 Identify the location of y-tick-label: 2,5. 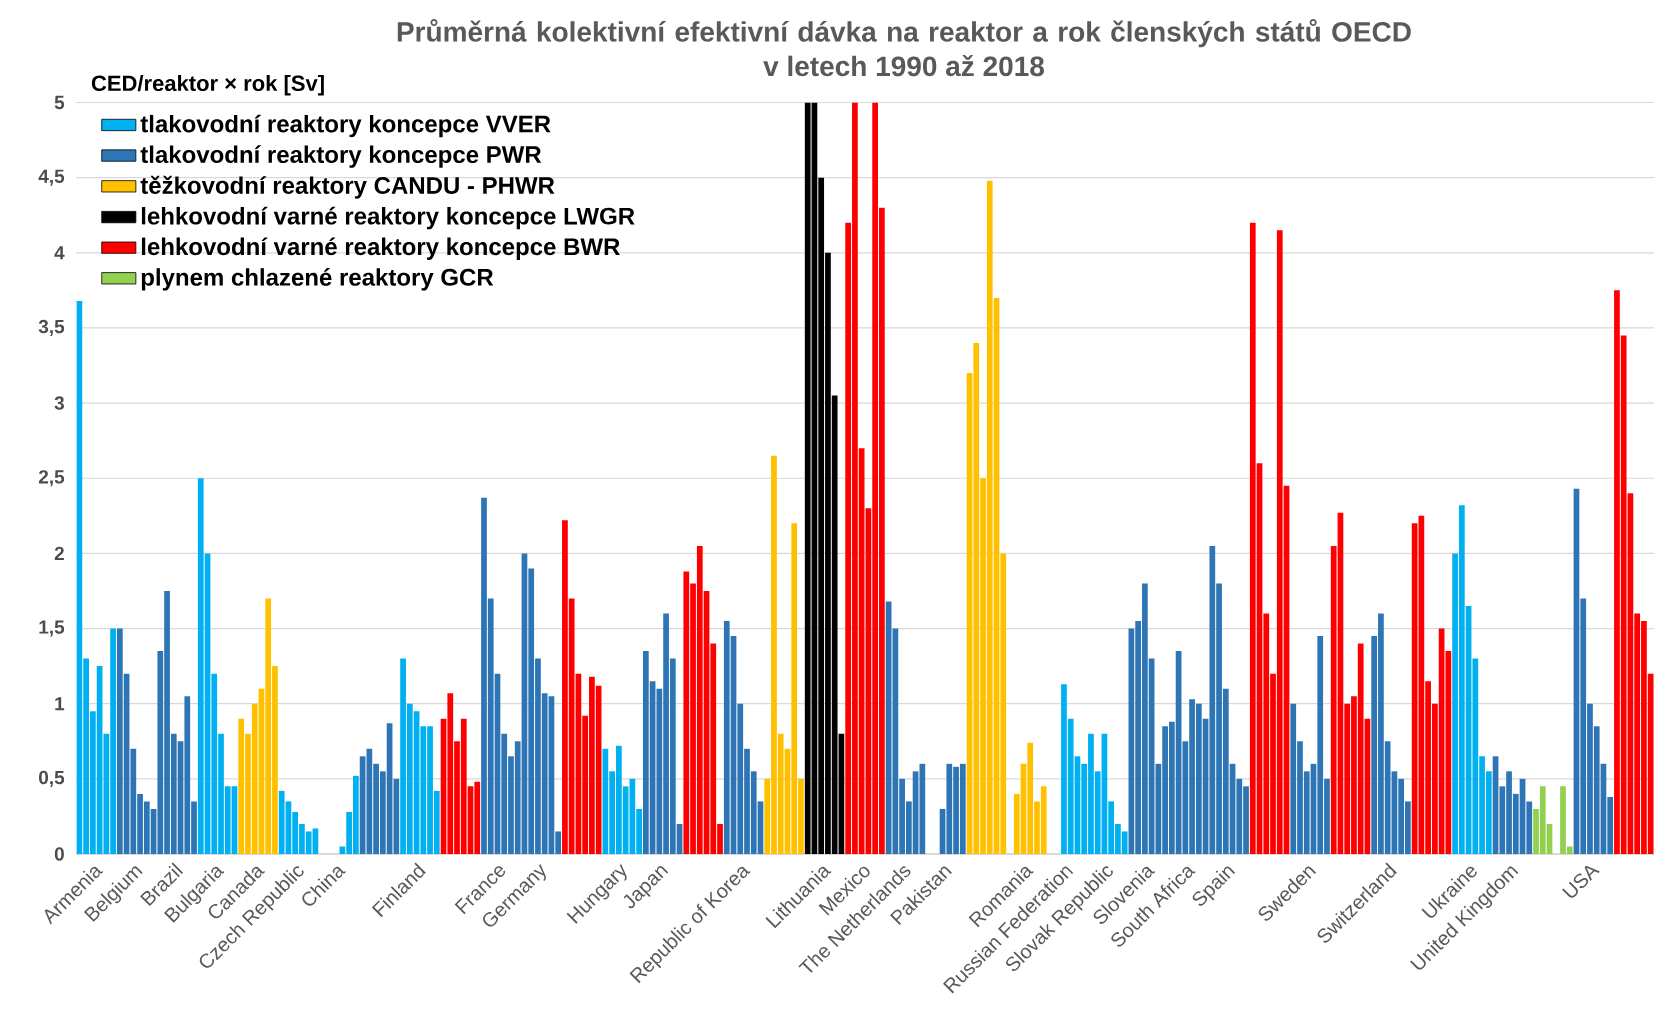
(51, 478).